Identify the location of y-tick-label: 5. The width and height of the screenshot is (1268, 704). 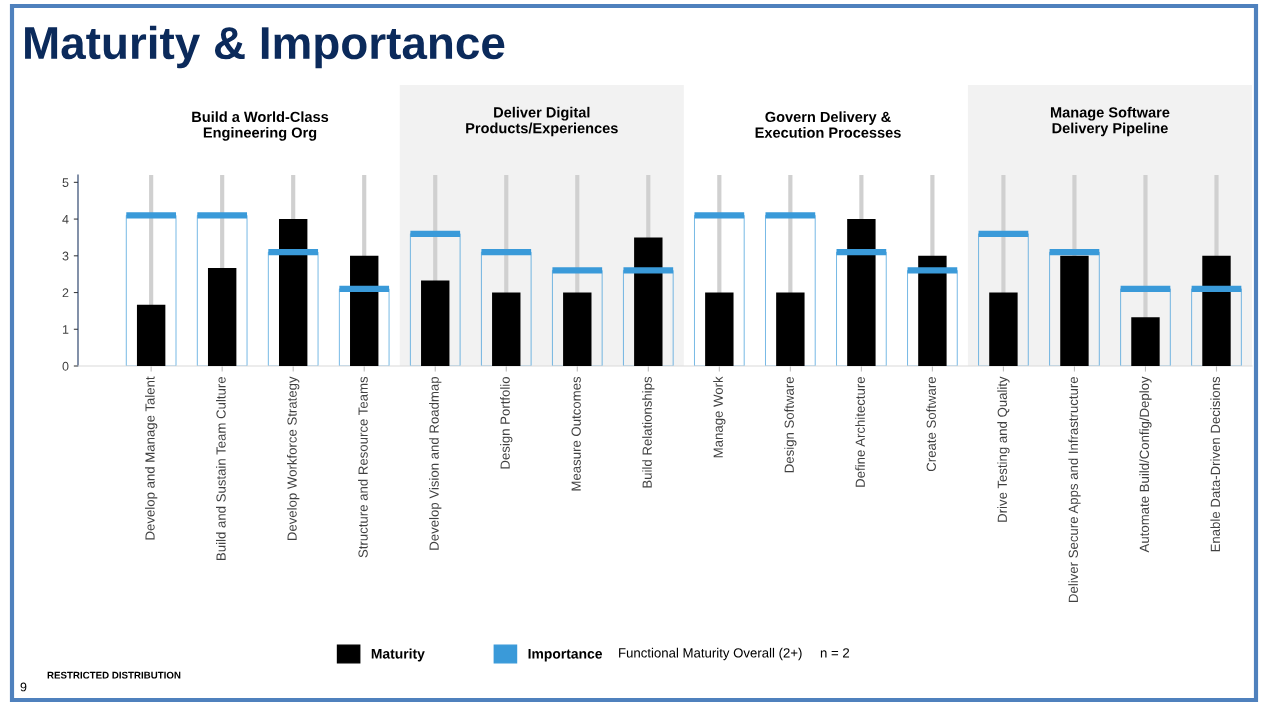
(65, 182).